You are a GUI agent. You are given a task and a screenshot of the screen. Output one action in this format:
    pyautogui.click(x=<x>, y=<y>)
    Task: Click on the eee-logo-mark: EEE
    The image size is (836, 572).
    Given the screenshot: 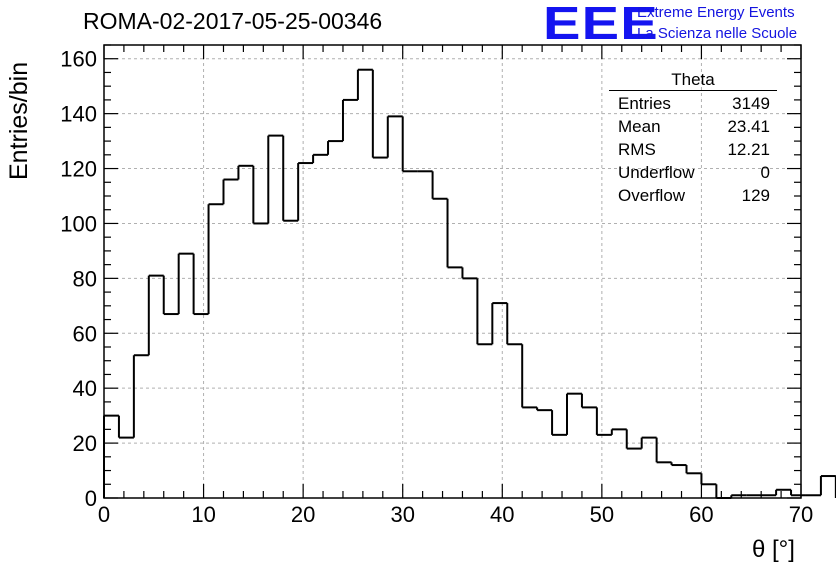 What is the action you would take?
    pyautogui.click(x=601, y=24)
    